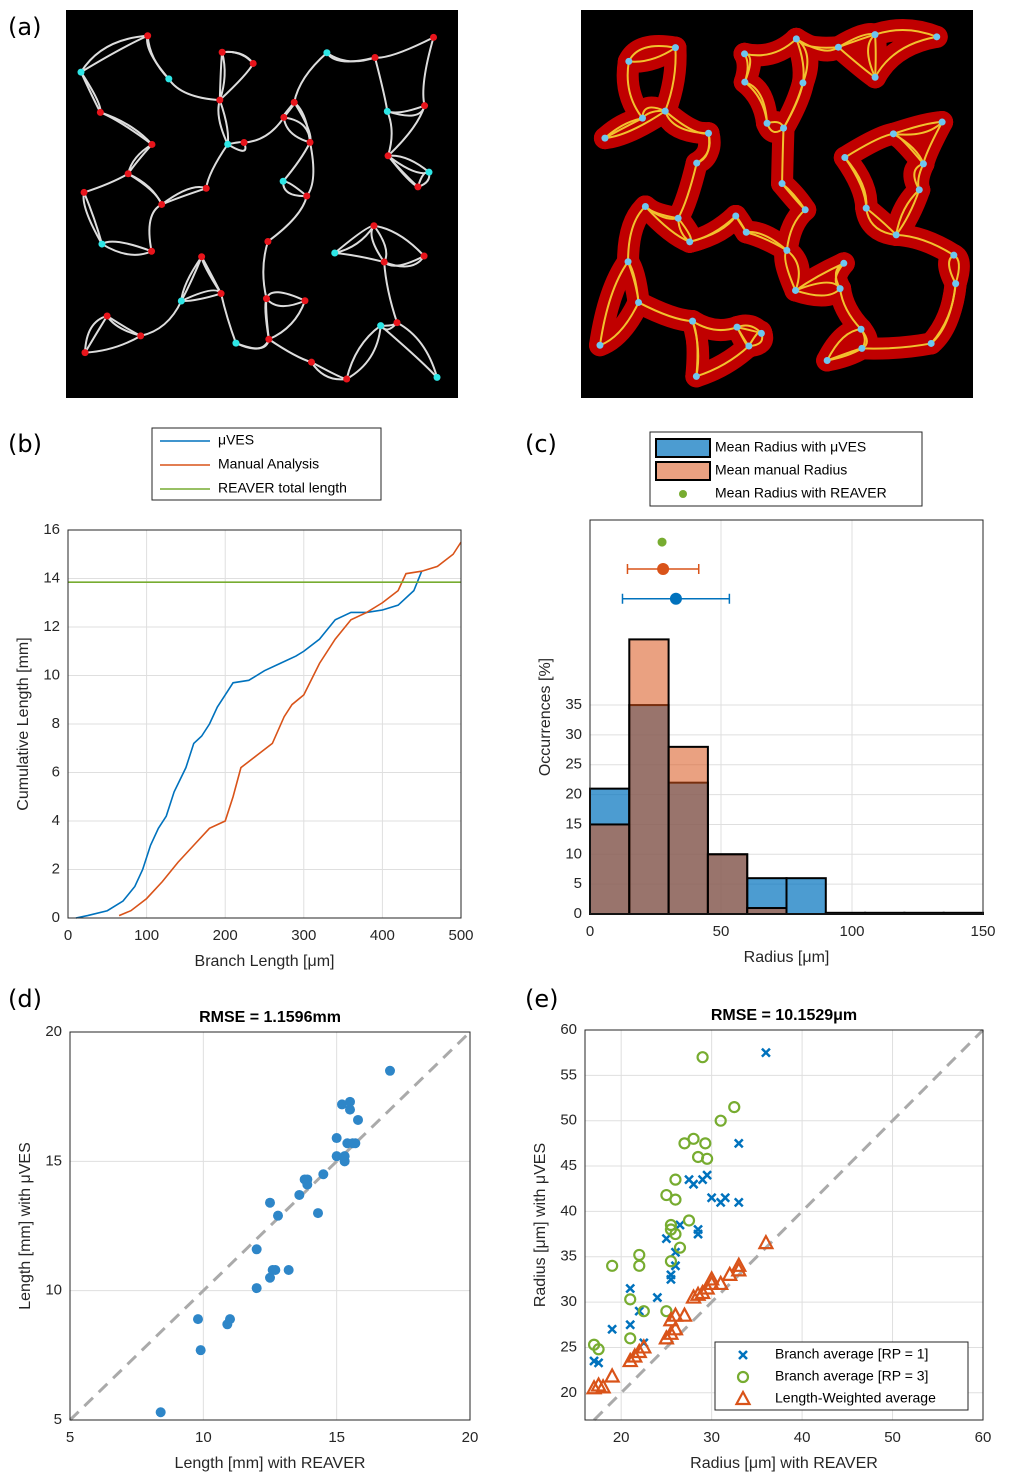 The width and height of the screenshot is (1013, 1484). Describe the element at coordinates (51, 577) in the screenshot. I see `y-tick-label: 14` at that location.